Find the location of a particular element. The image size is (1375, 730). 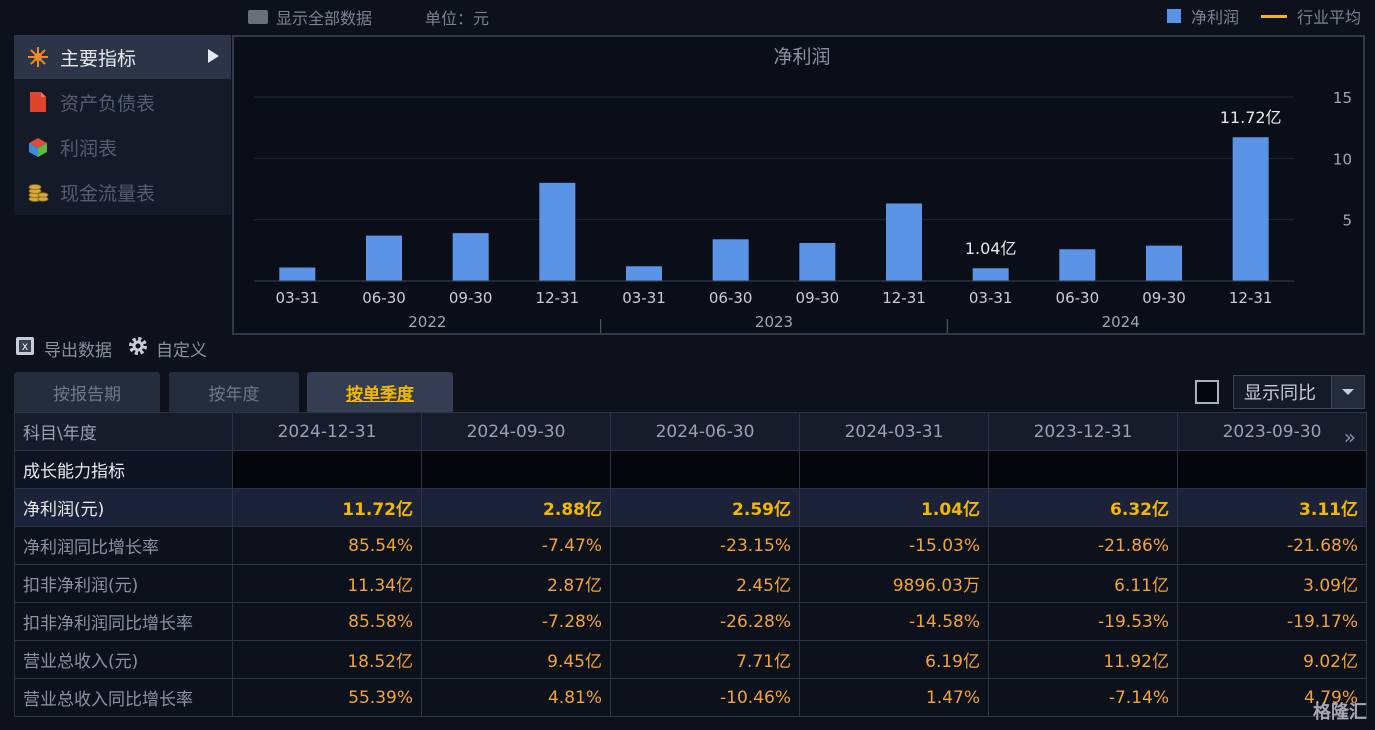

double-chevron-right-icon: » is located at coordinates (1349, 437).